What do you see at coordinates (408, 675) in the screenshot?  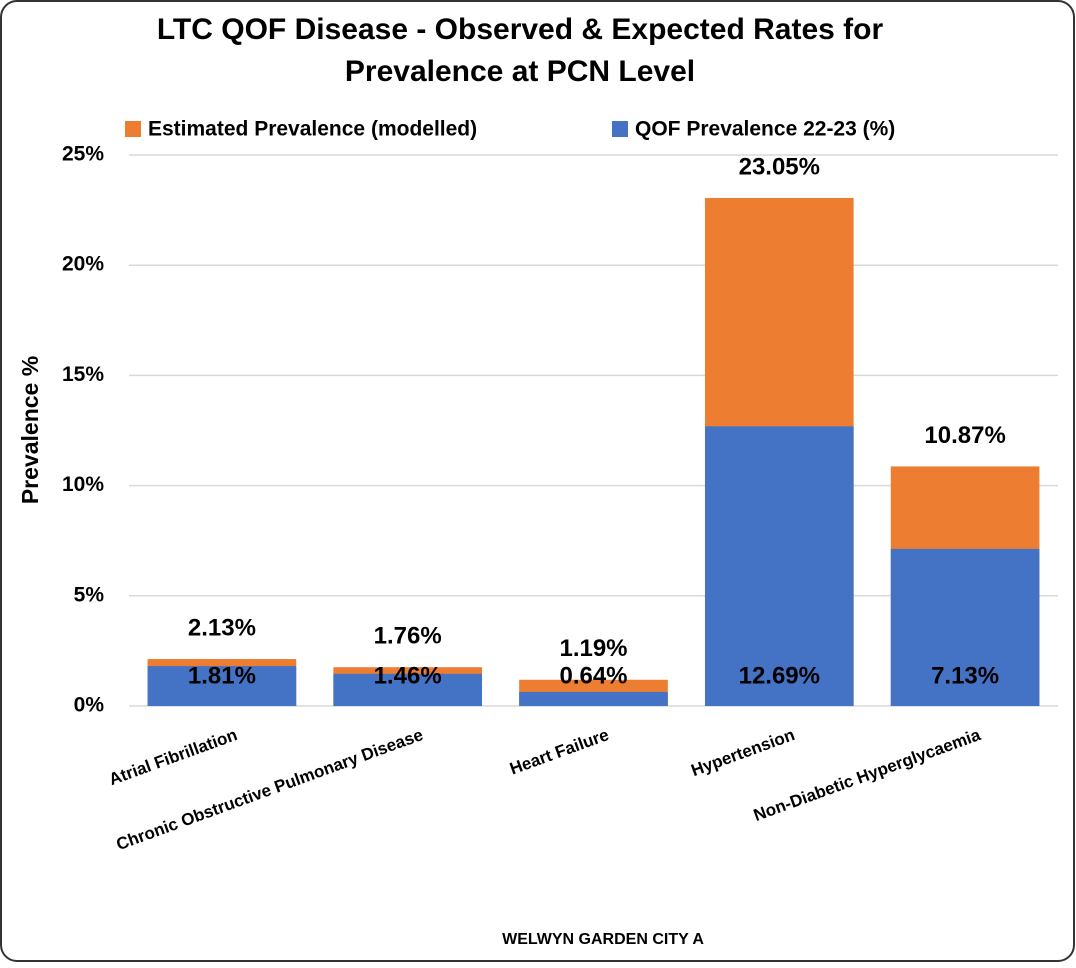 I see `data-label: 1.46%` at bounding box center [408, 675].